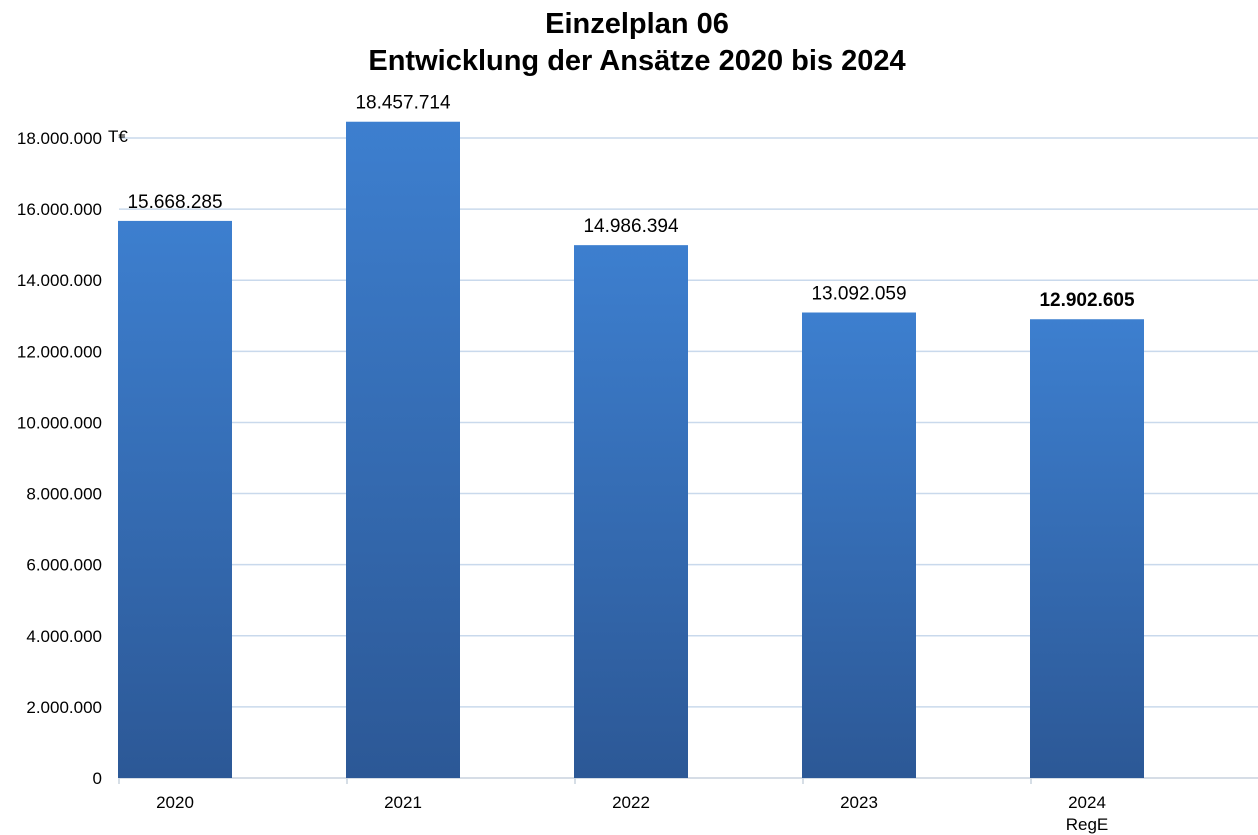  I want to click on data-label: 18.457.714, so click(403, 103).